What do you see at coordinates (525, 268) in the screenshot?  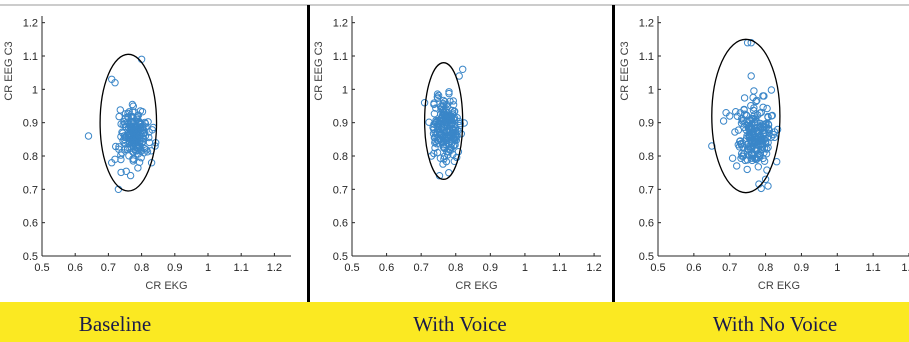 I see `x-tick-label: 1` at bounding box center [525, 268].